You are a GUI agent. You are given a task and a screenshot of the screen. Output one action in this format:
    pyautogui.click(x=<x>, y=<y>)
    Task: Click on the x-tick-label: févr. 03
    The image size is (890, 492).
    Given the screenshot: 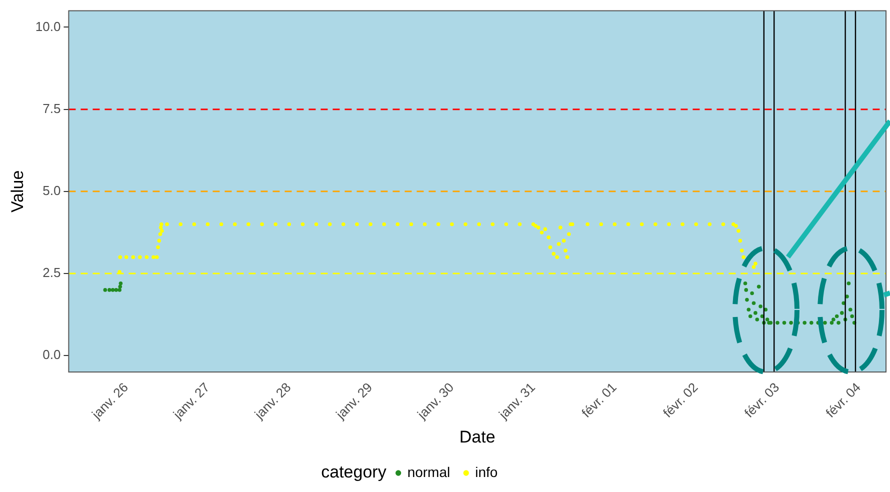 What is the action you would take?
    pyautogui.click(x=761, y=400)
    